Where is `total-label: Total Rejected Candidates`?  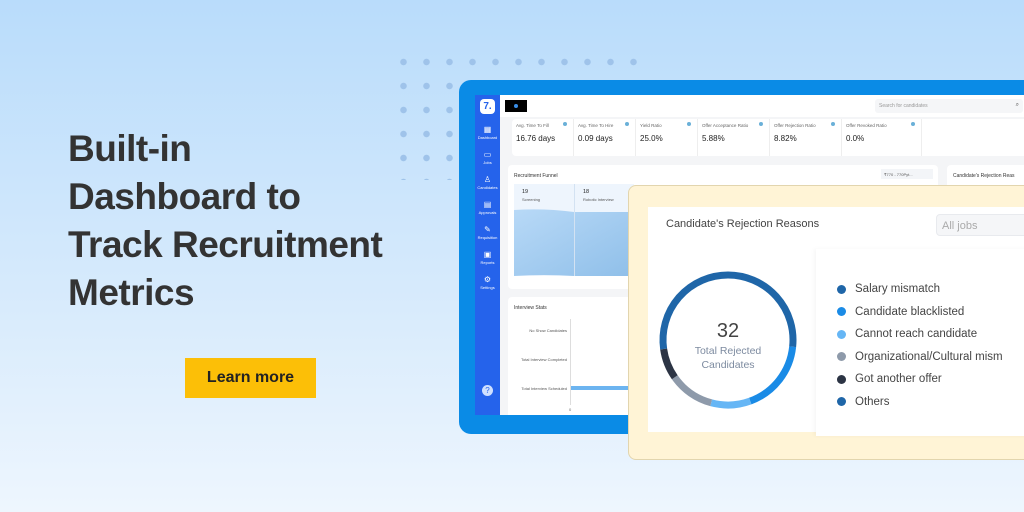 total-label: Total Rejected Candidates is located at coordinates (728, 358).